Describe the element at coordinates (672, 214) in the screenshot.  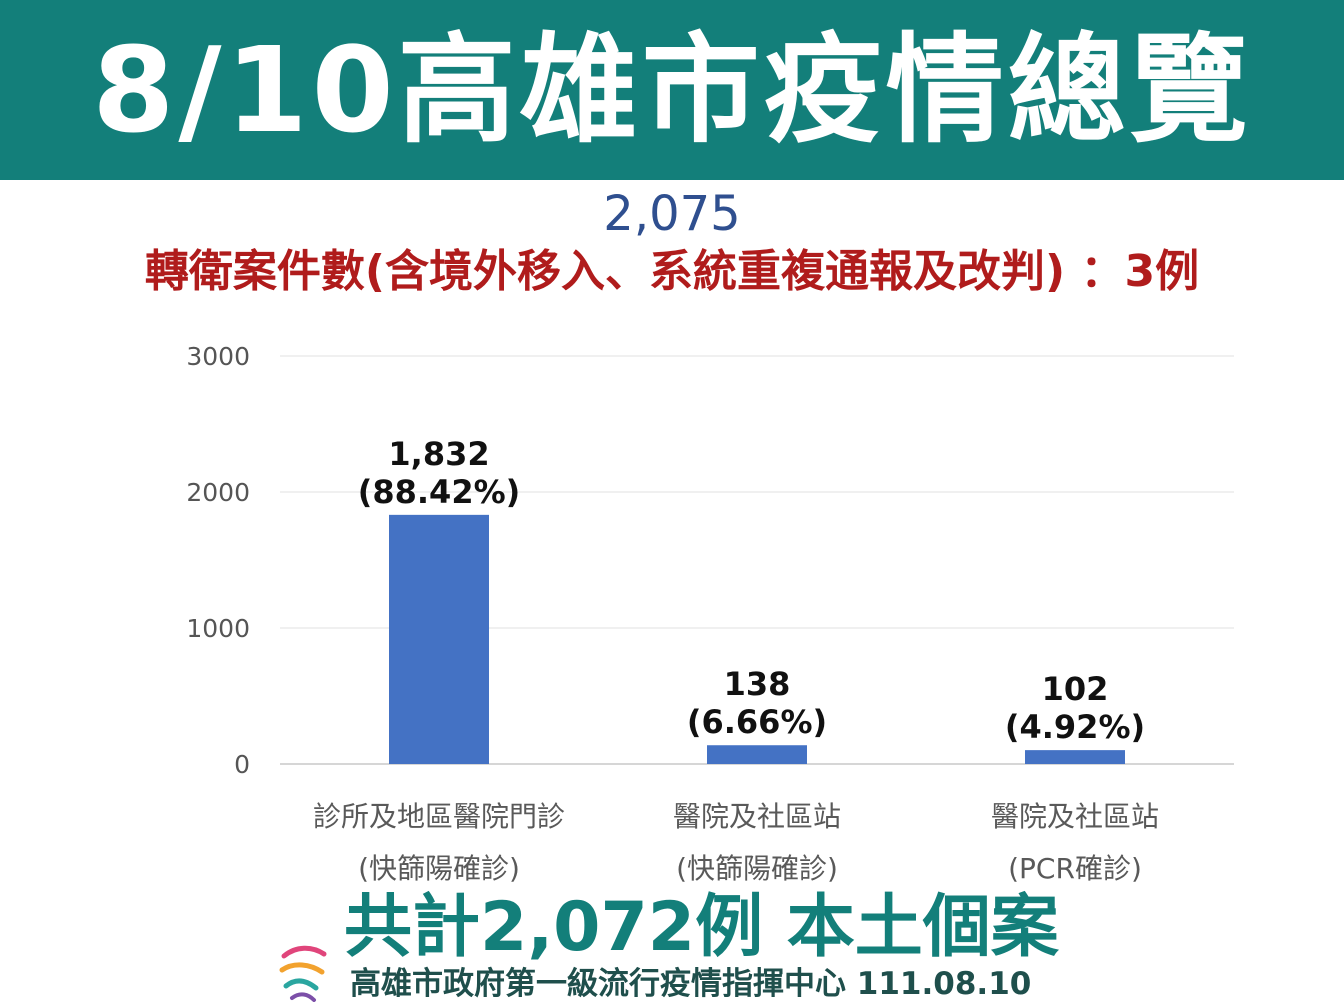
I see `total-count: 2,075` at that location.